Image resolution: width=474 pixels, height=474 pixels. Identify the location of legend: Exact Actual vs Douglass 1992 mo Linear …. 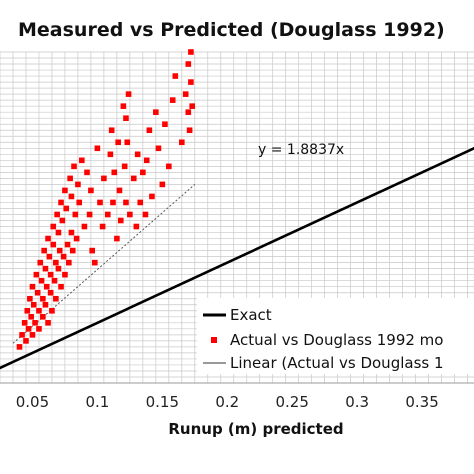
(335, 336).